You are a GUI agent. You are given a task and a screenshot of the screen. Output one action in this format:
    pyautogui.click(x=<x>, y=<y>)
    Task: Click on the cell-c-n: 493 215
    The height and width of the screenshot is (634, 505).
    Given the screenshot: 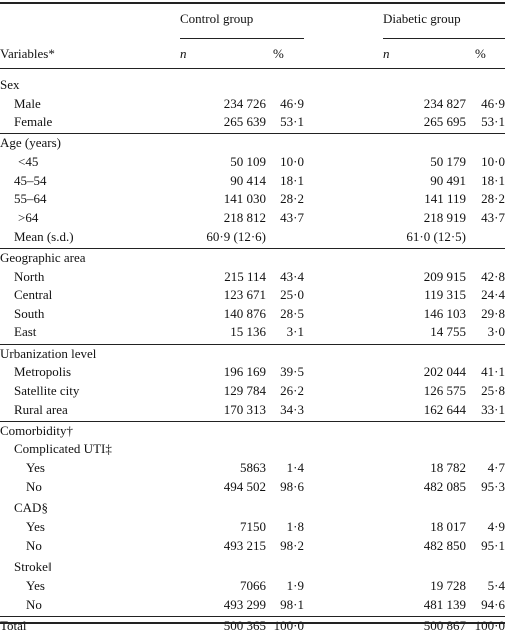 What is the action you would take?
    pyautogui.click(x=244, y=545)
    